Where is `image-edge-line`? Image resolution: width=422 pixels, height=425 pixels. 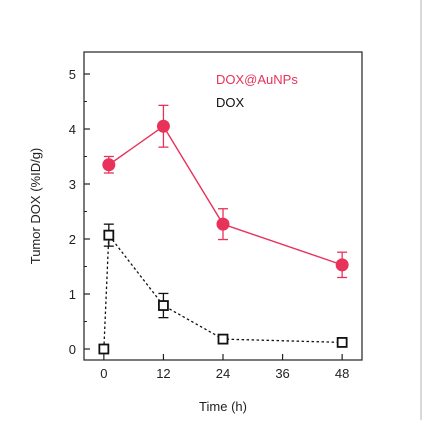
image-edge-line is located at coordinates (421, 210).